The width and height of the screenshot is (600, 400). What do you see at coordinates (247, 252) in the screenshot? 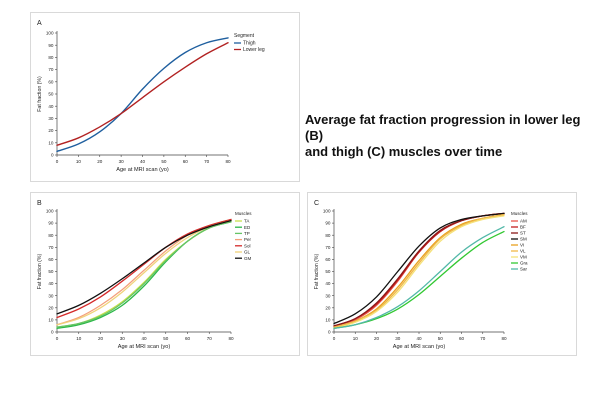
I see `legend-label-gl: GL` at bounding box center [247, 252].